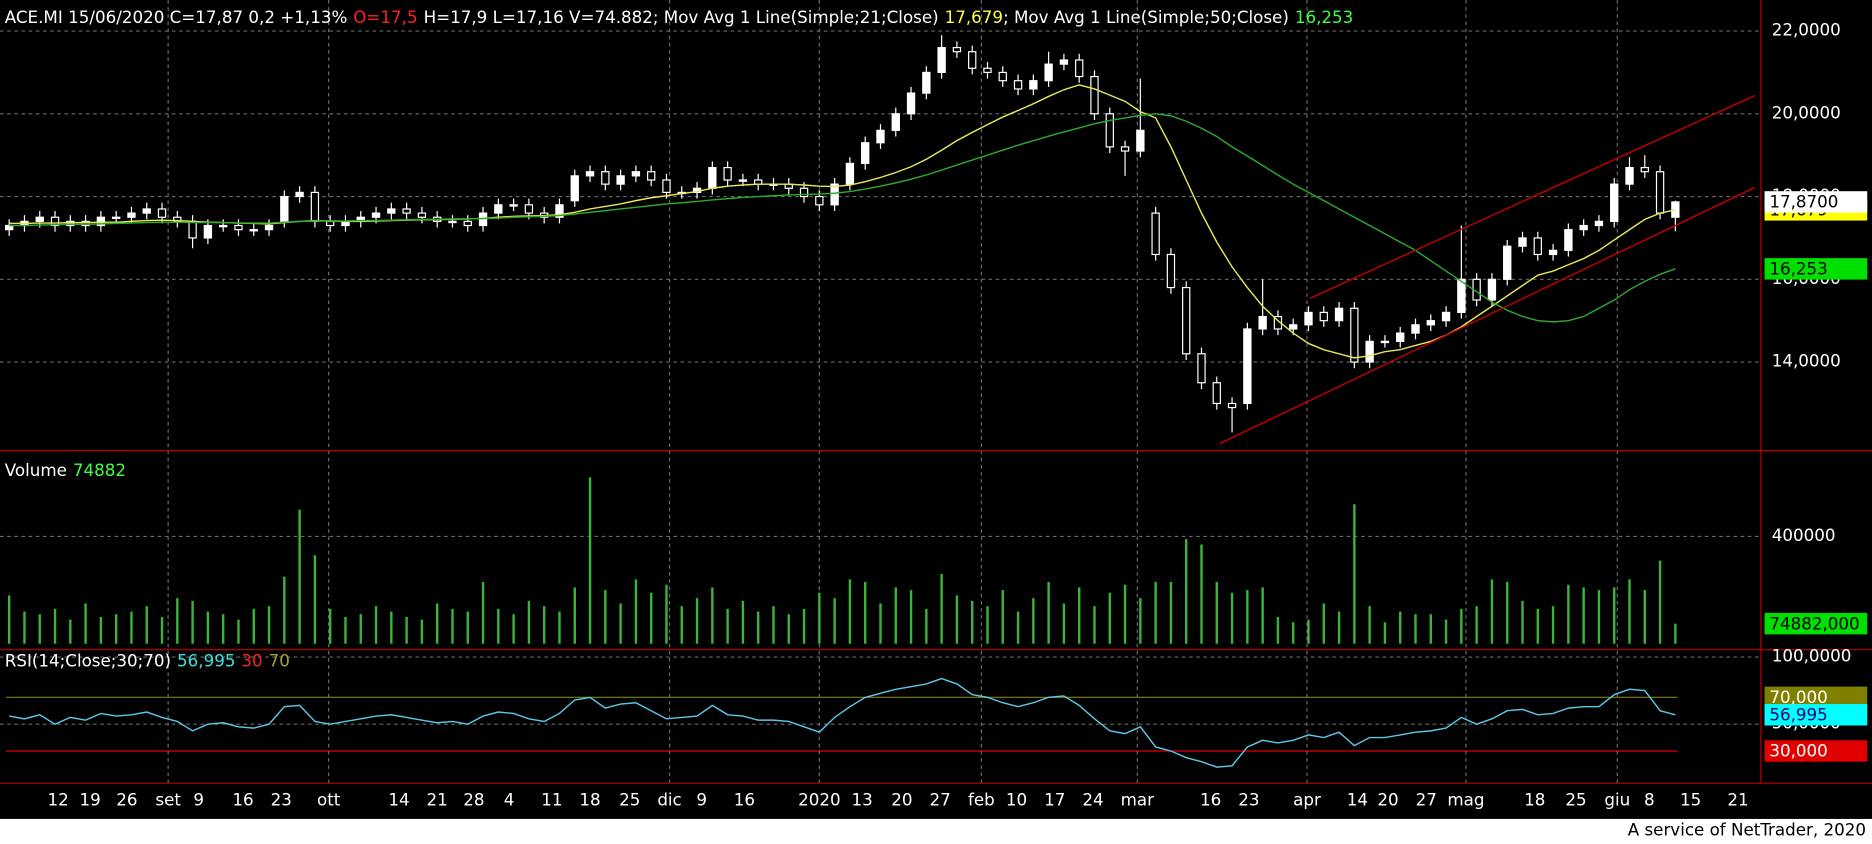 The image size is (1872, 844). I want to click on value-marker-label: 30,000, so click(1798, 751).